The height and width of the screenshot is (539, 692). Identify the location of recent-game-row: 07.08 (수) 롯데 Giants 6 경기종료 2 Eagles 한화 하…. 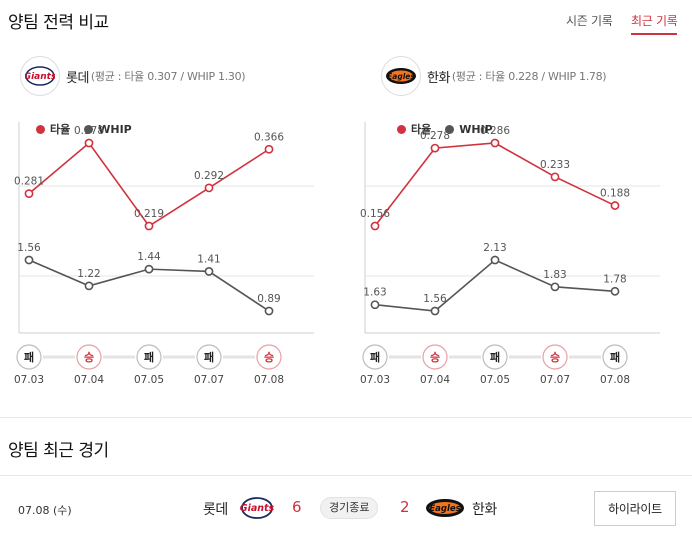
(346, 507).